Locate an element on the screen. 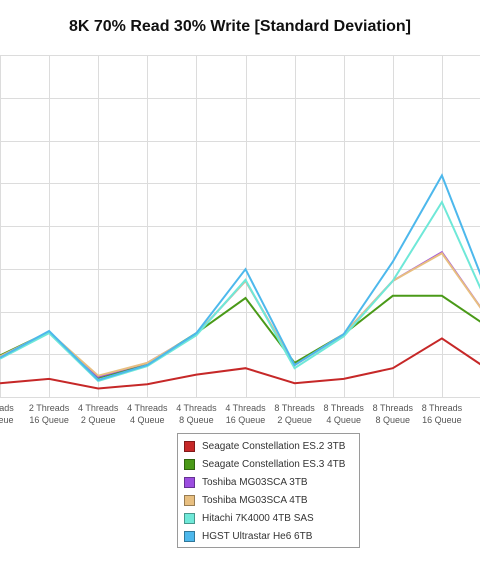 The image size is (480, 568). legend-item: Seagate Constellation ES.3 4TB is located at coordinates (271, 464).